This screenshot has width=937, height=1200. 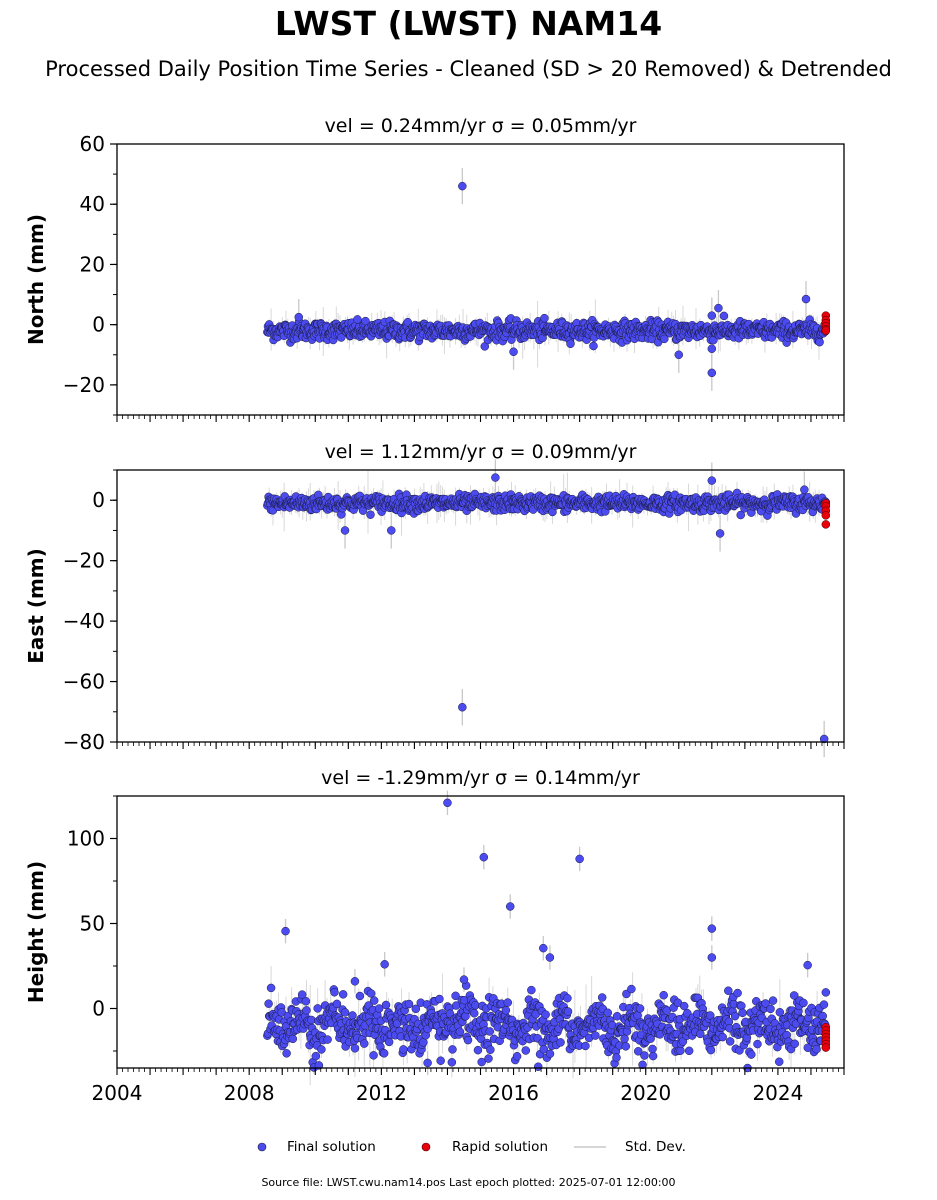 I want to click on panel-title-north: vel = 0.24mm/yr σ = 0.05mm/yr, so click(x=481, y=126).